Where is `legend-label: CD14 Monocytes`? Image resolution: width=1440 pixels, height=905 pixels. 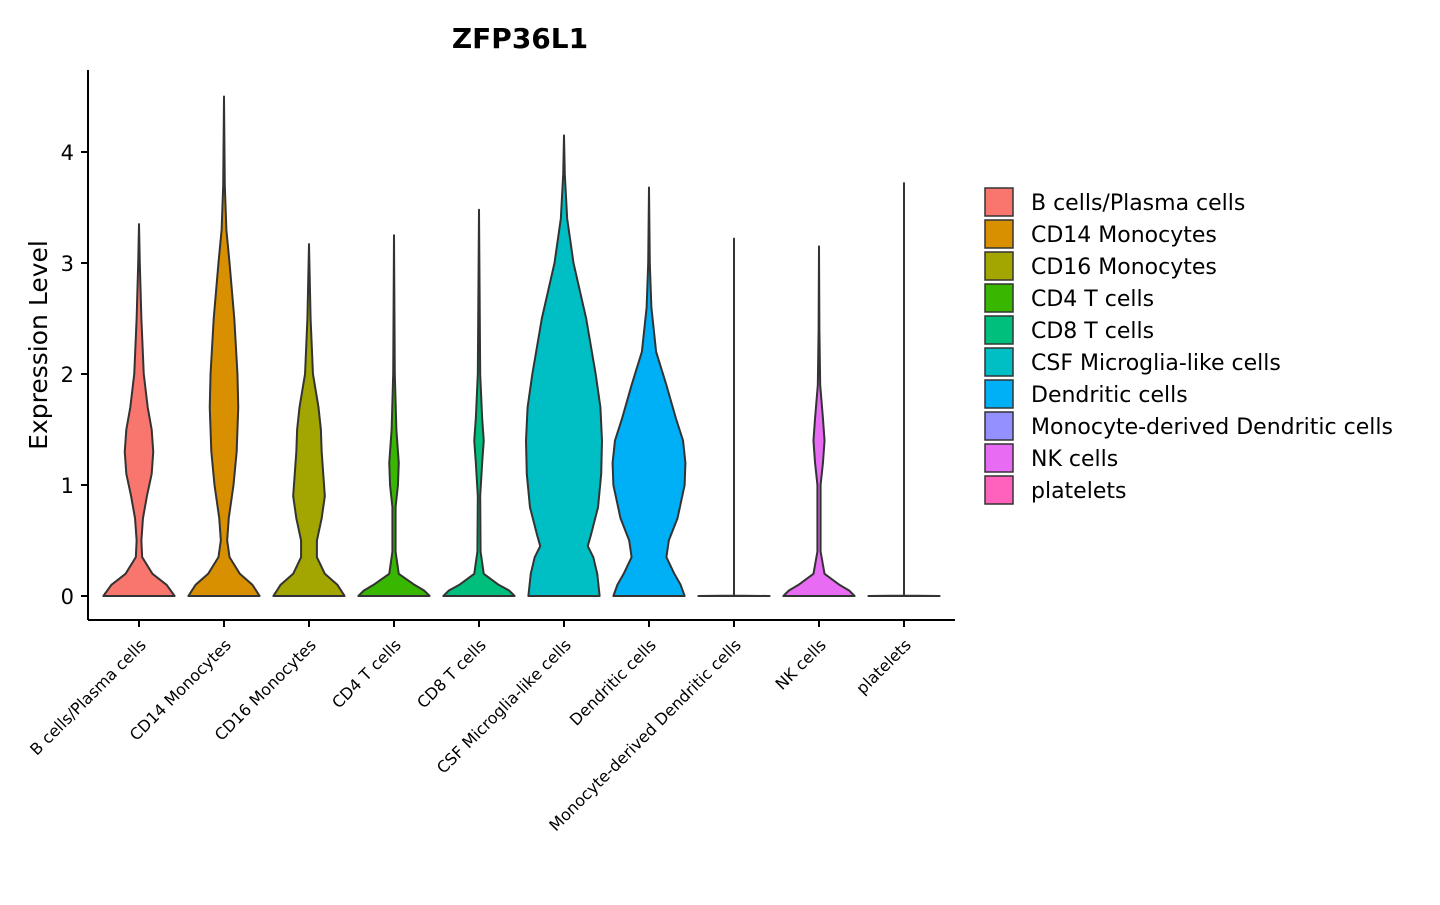 legend-label: CD14 Monocytes is located at coordinates (1124, 235).